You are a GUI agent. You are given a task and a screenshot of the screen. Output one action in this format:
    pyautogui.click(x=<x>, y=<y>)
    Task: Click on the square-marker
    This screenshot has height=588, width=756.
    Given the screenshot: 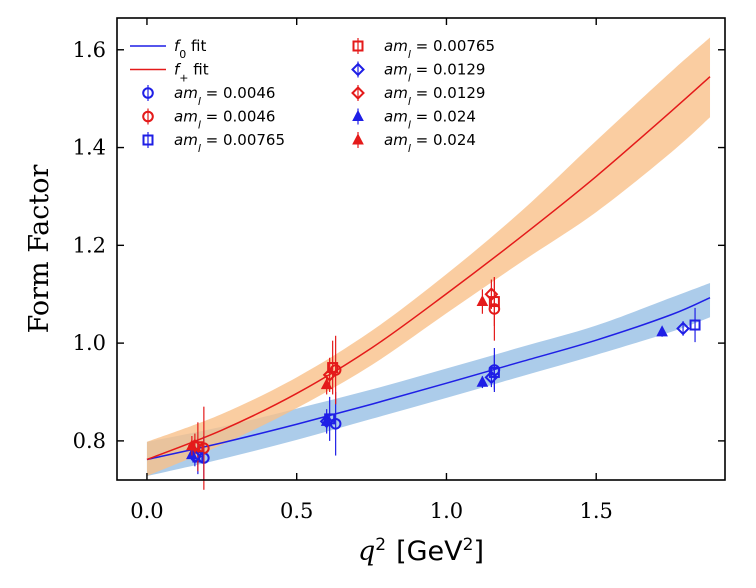 What is the action you would take?
    pyautogui.click(x=695, y=325)
    